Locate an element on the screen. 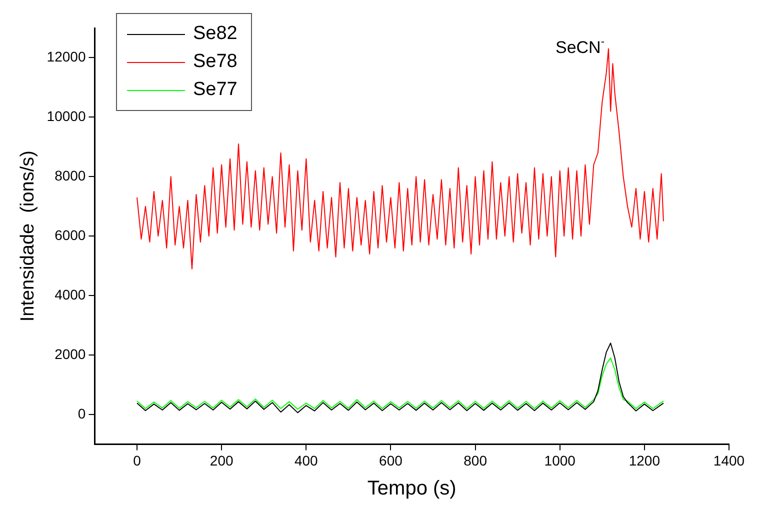 This screenshot has height=518, width=757. legend-label: Se78 is located at coordinates (215, 62).